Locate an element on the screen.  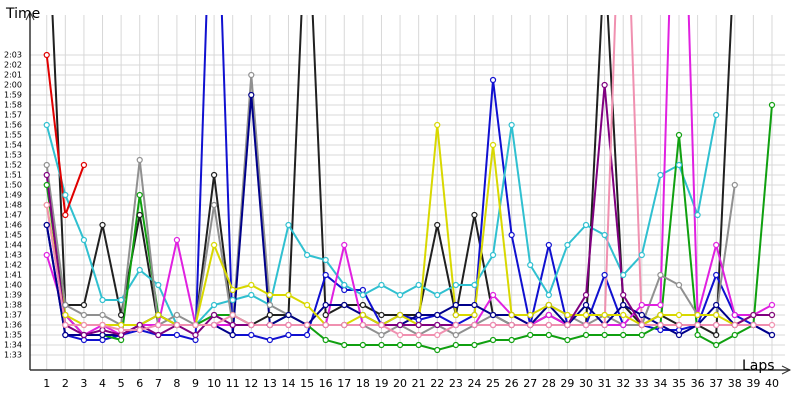
x-tick-label: 23 is located at coordinates (456, 383).